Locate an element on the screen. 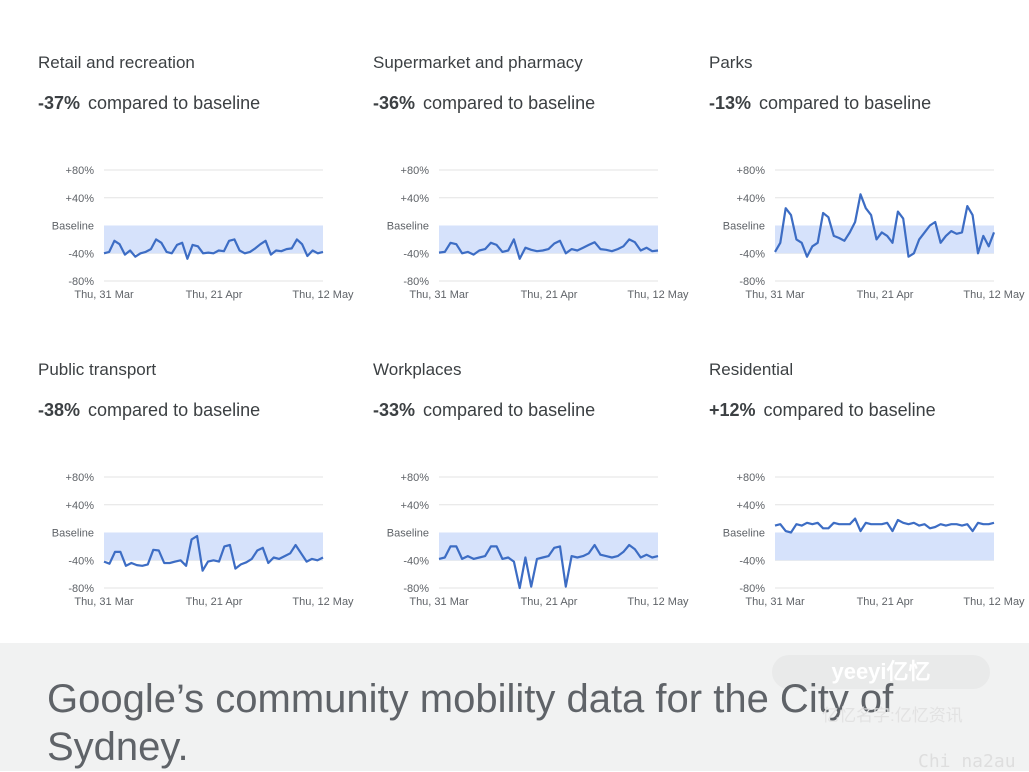 The height and width of the screenshot is (772, 1029). change-value: -13% is located at coordinates (730, 103).